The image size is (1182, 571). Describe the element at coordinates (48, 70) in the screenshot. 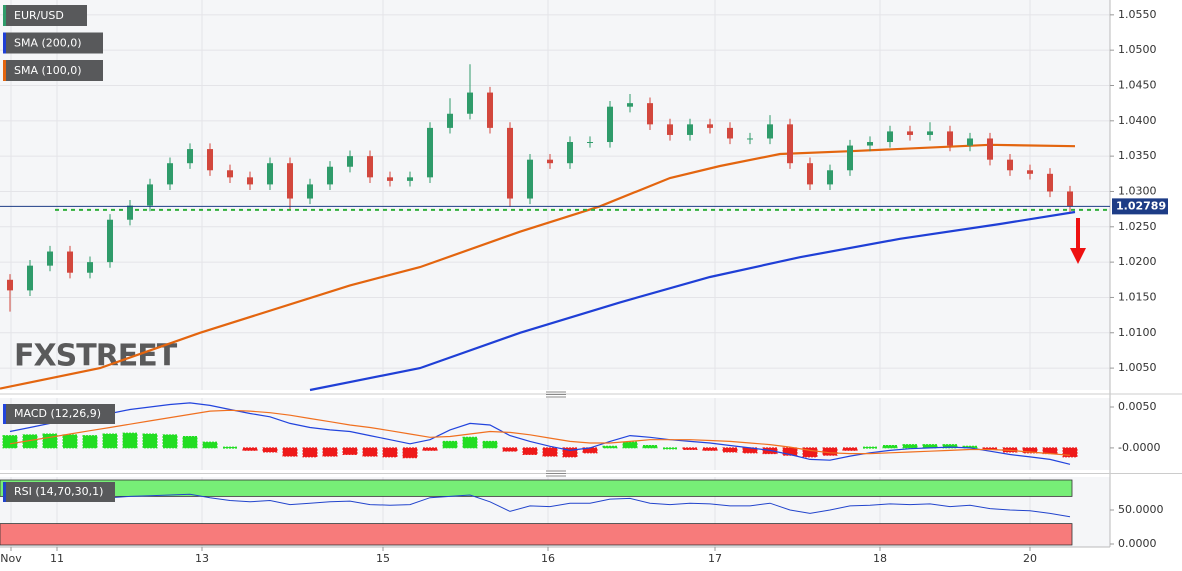

I see `legend-label: SMA (100,0)` at that location.